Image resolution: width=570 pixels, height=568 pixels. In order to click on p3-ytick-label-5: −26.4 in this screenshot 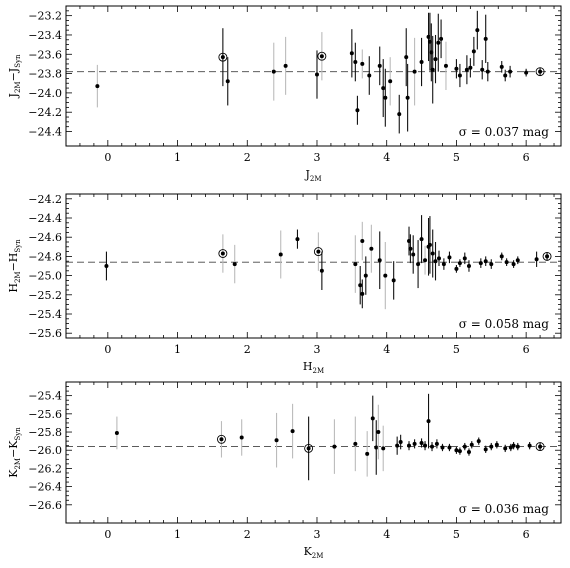, I will do `click(45, 487)`.